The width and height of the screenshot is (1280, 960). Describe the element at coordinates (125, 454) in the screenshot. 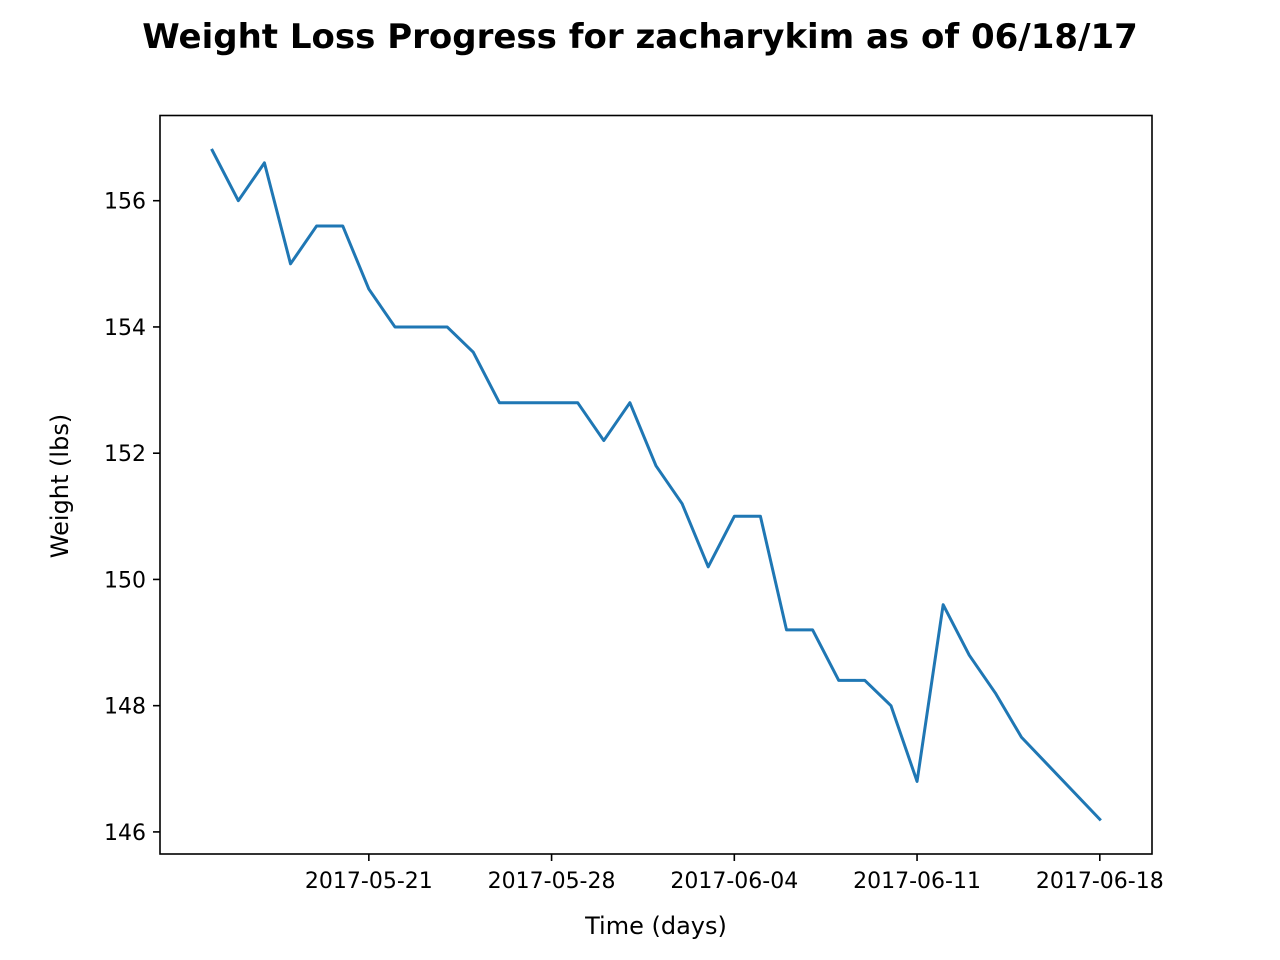

I see `y-tick-label: 152` at that location.